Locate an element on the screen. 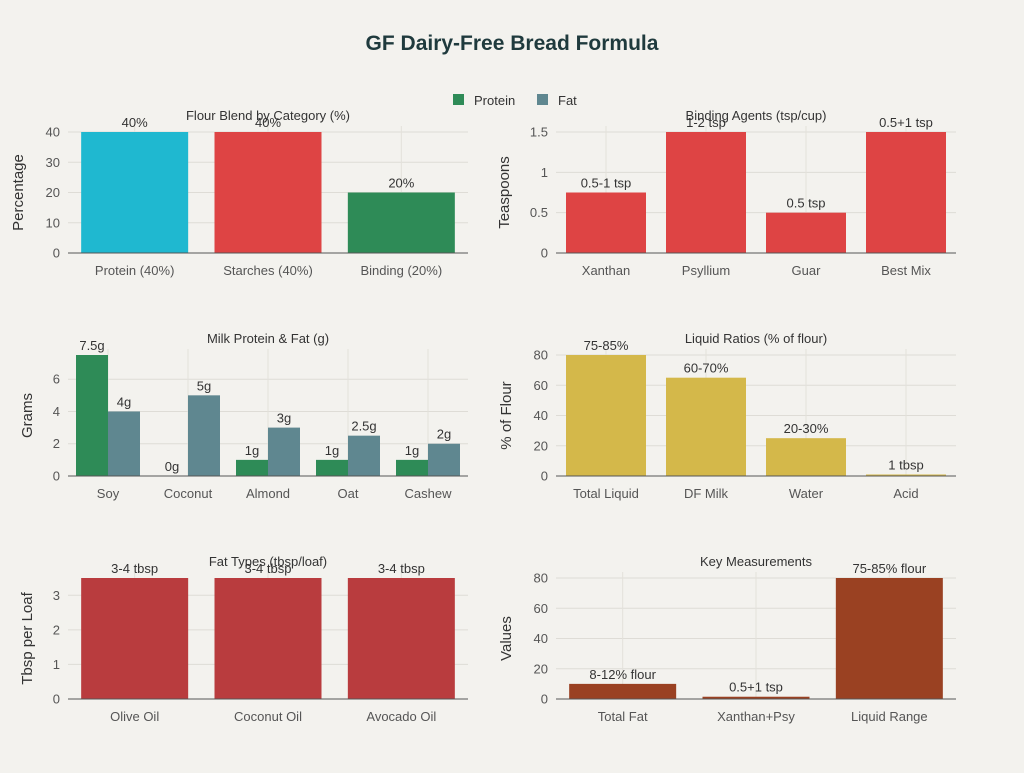  data-label: 60-70% is located at coordinates (706, 368).